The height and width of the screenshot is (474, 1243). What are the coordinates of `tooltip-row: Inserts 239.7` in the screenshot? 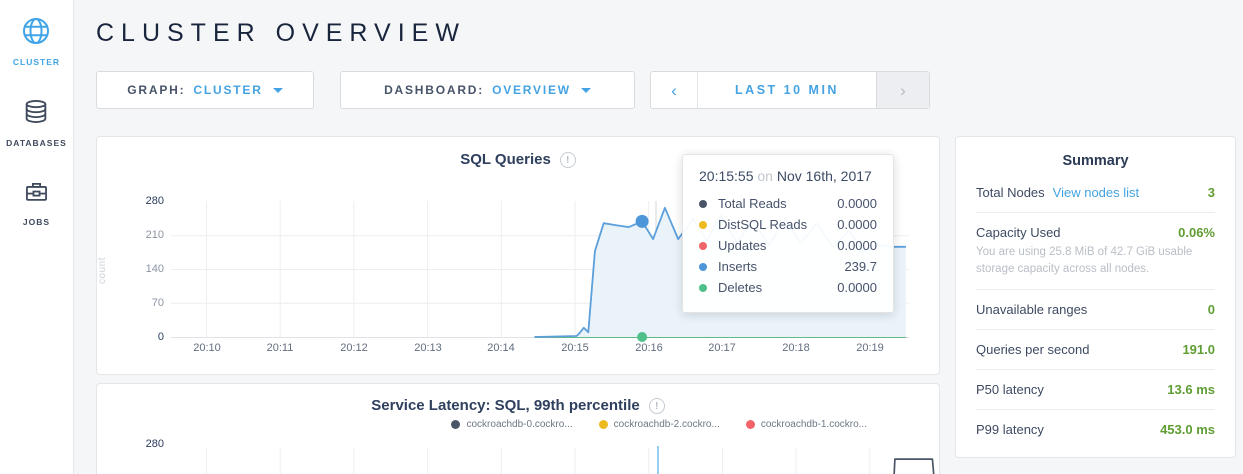 It's located at (788, 266).